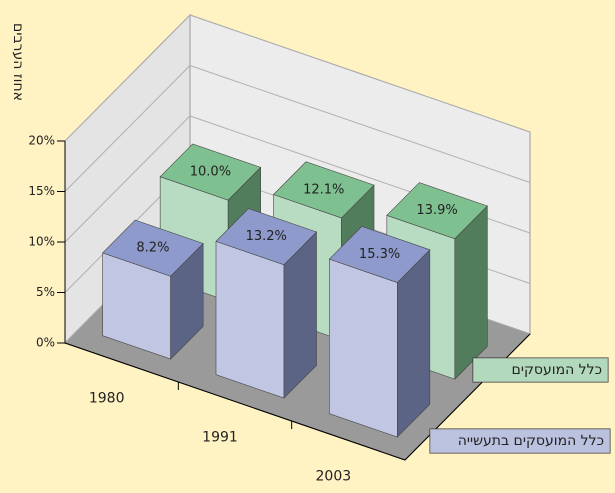 The width and height of the screenshot is (615, 493). What do you see at coordinates (334, 477) in the screenshot?
I see `x-tick-label: 2003` at bounding box center [334, 477].